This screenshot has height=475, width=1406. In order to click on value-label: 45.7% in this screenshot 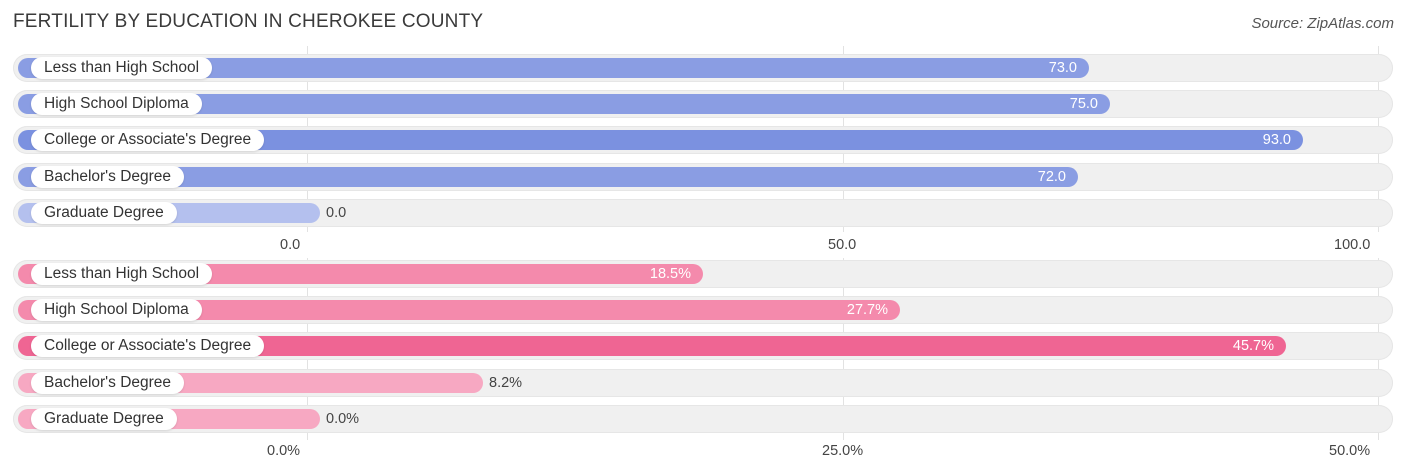, I will do `click(1253, 346)`.